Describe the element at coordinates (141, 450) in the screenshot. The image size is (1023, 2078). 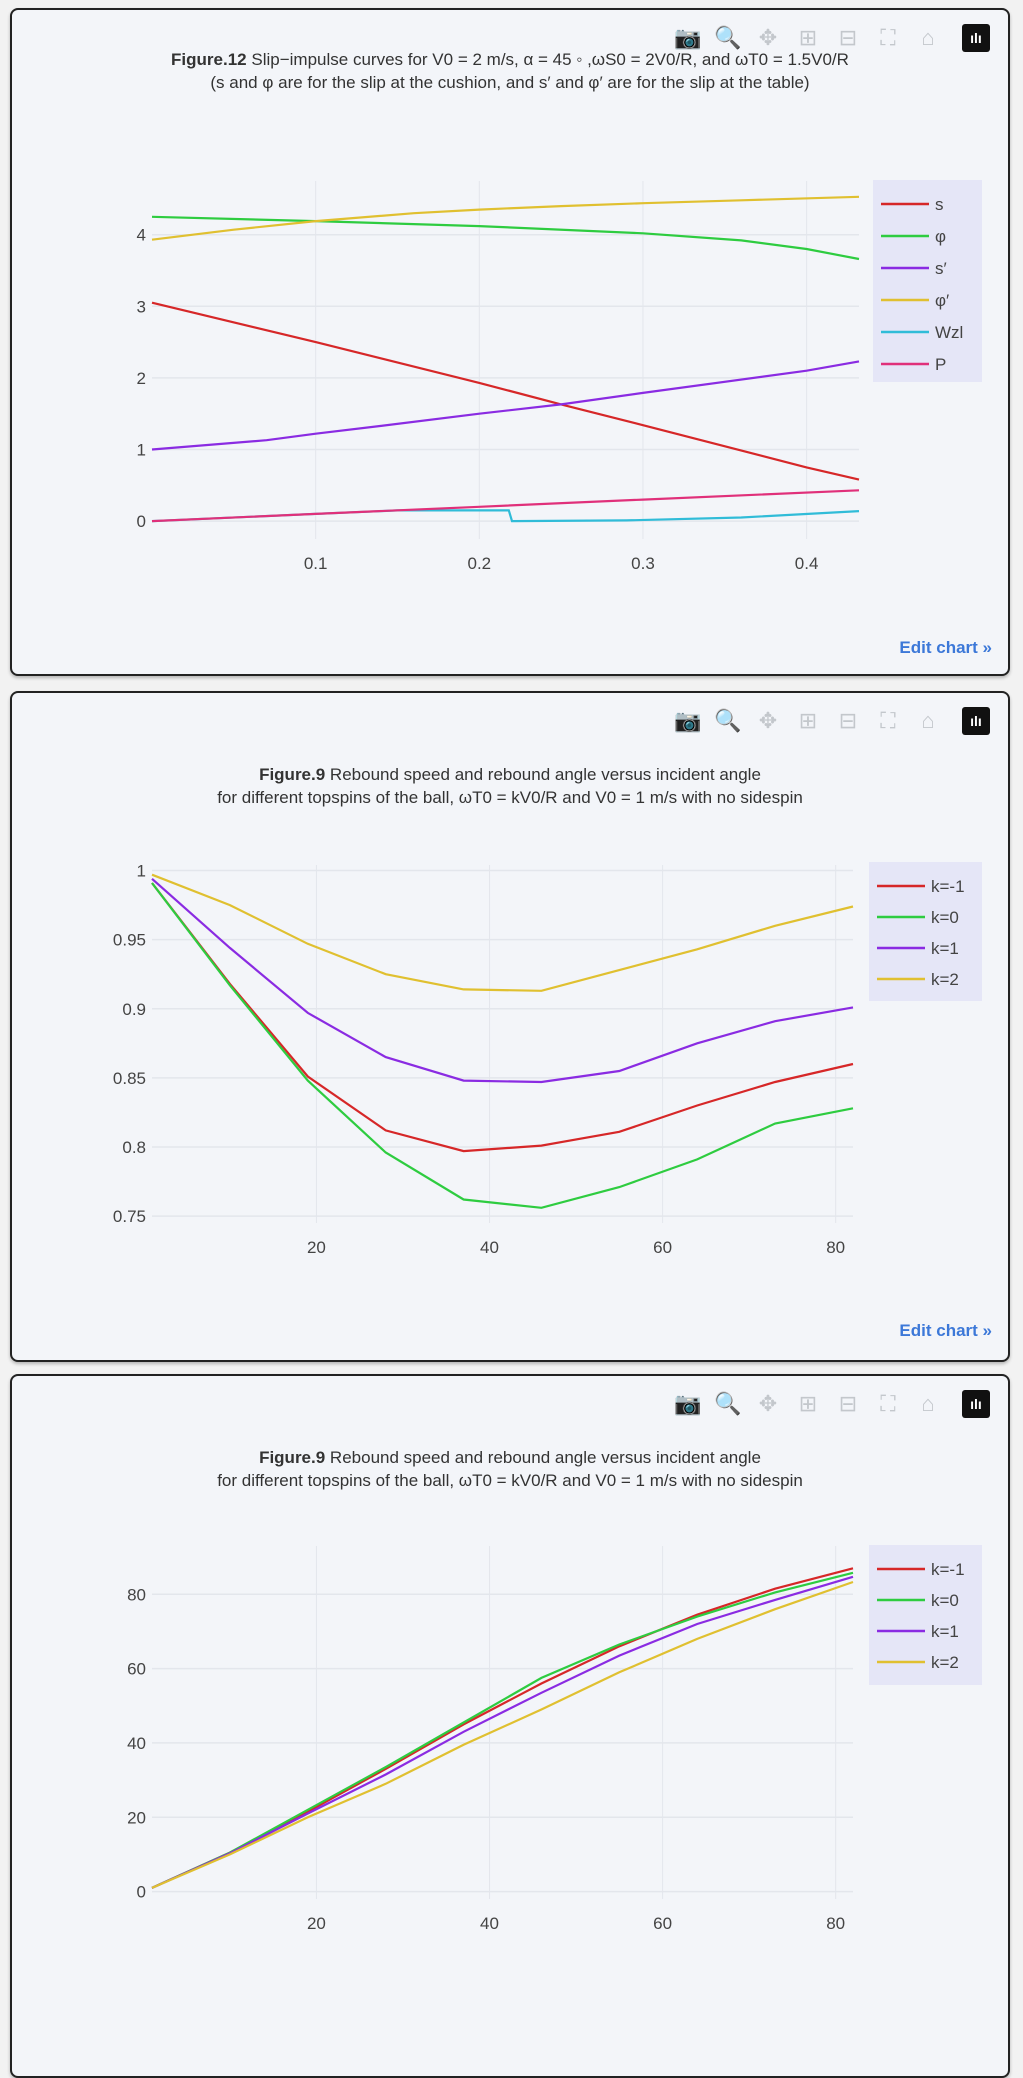
I see `y-tick-label: 1` at that location.